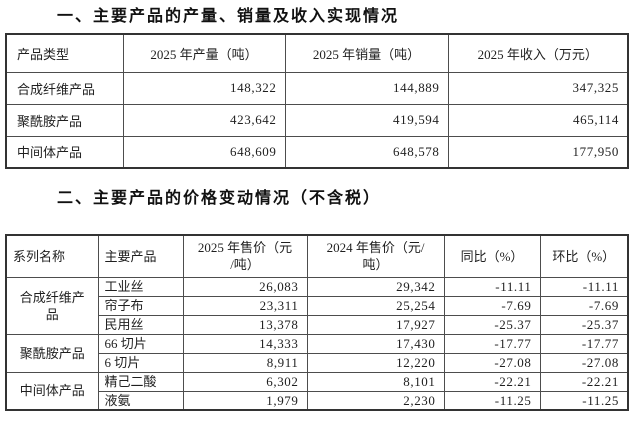 This screenshot has height=425, width=635. I want to click on col-header-product-type: 产品类型, so click(64, 53).